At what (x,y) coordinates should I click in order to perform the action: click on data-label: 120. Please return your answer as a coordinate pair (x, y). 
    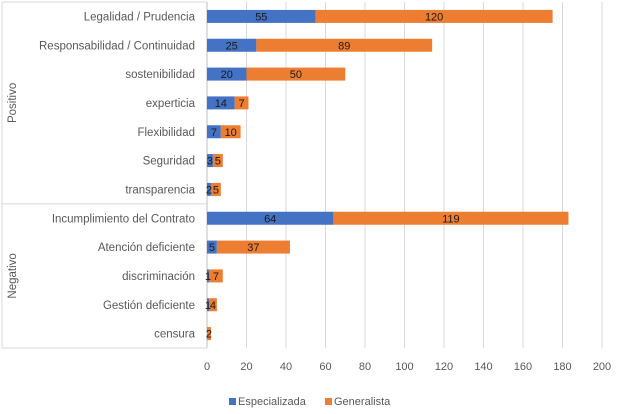
    Looking at the image, I should click on (434, 17).